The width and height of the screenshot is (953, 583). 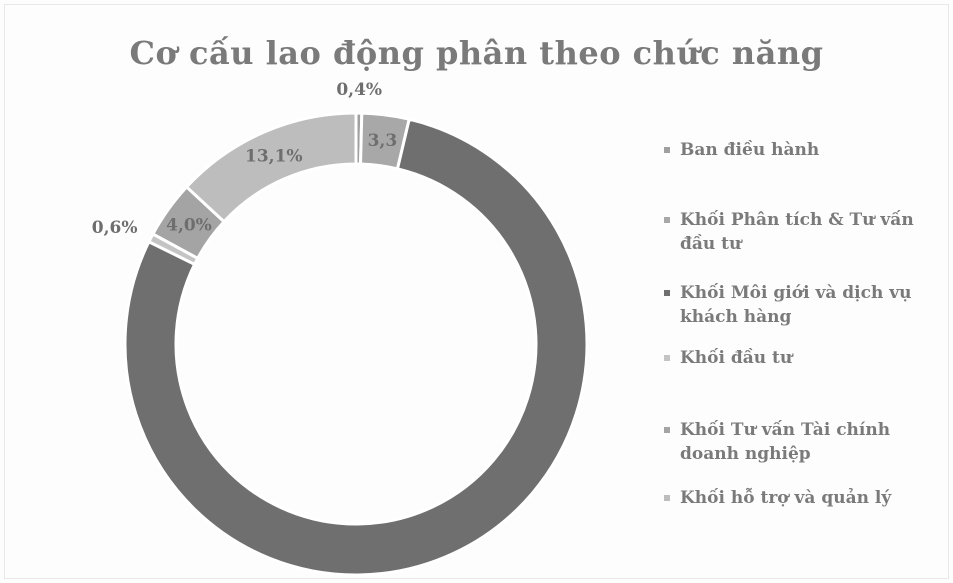 What do you see at coordinates (796, 305) in the screenshot?
I see `legend-label: Khối Môi giới và dịch vụ khách hàng` at bounding box center [796, 305].